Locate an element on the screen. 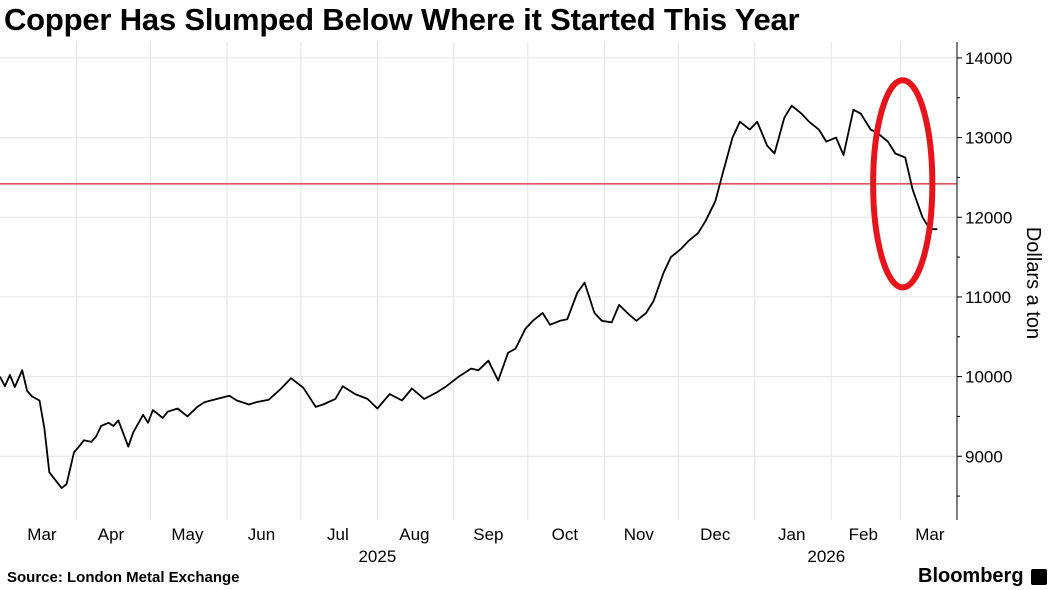 The height and width of the screenshot is (590, 1049). x-tick-label: Feb is located at coordinates (863, 534).